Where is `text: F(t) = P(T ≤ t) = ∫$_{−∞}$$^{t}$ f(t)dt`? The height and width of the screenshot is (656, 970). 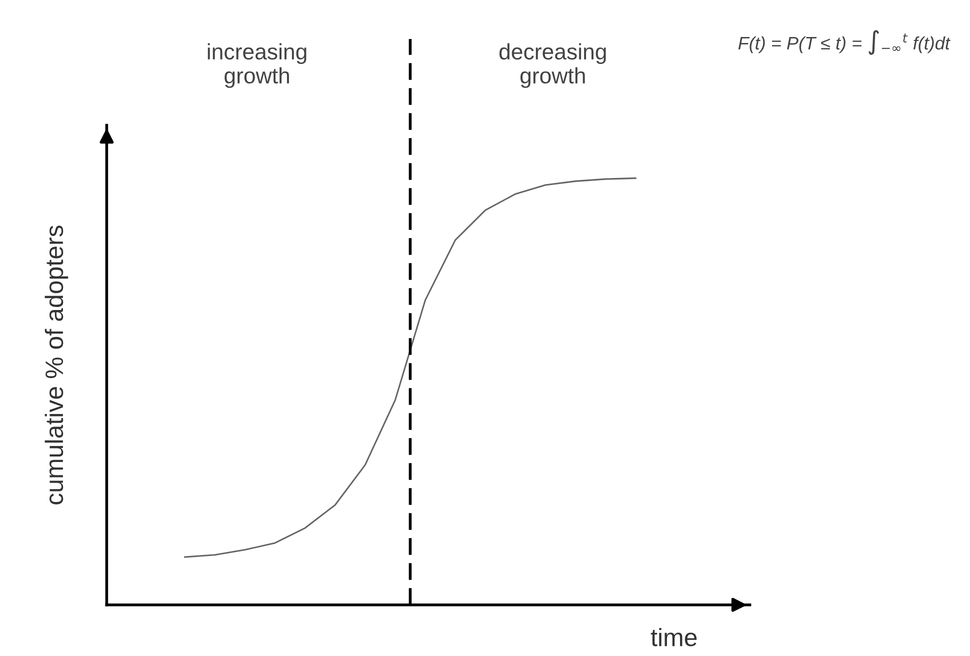 text: F(t) = P(T ≤ t) = ∫$_{−∞}$$^{t}$ f(t)dt is located at coordinates (844, 42).